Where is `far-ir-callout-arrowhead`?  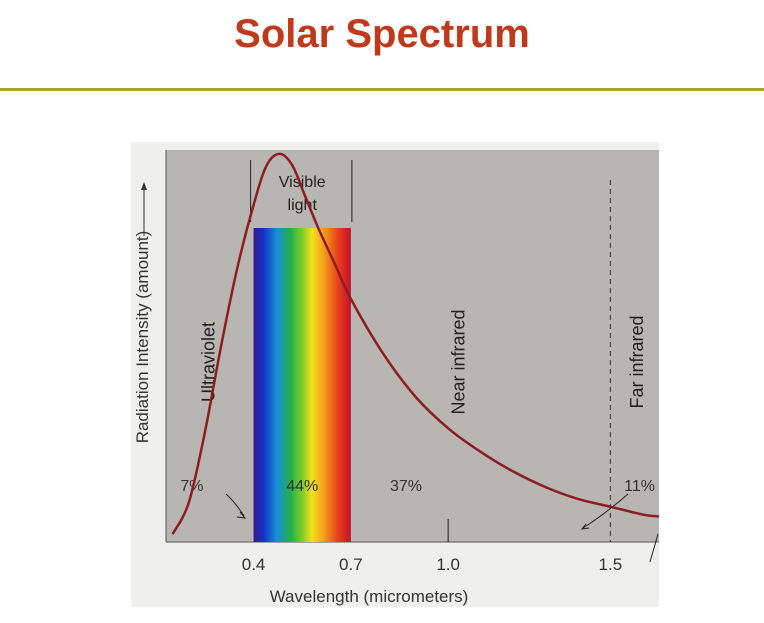
far-ir-callout-arrowhead is located at coordinates (585, 526).